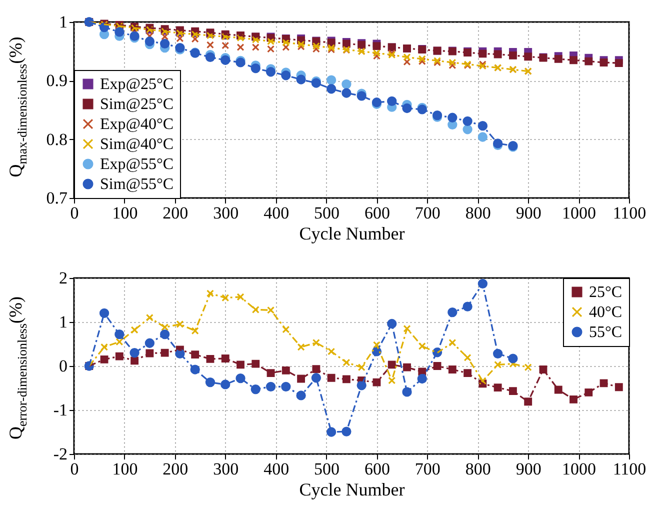 The height and width of the screenshot is (511, 665). I want to click on y-tick-label: -1, so click(60, 410).